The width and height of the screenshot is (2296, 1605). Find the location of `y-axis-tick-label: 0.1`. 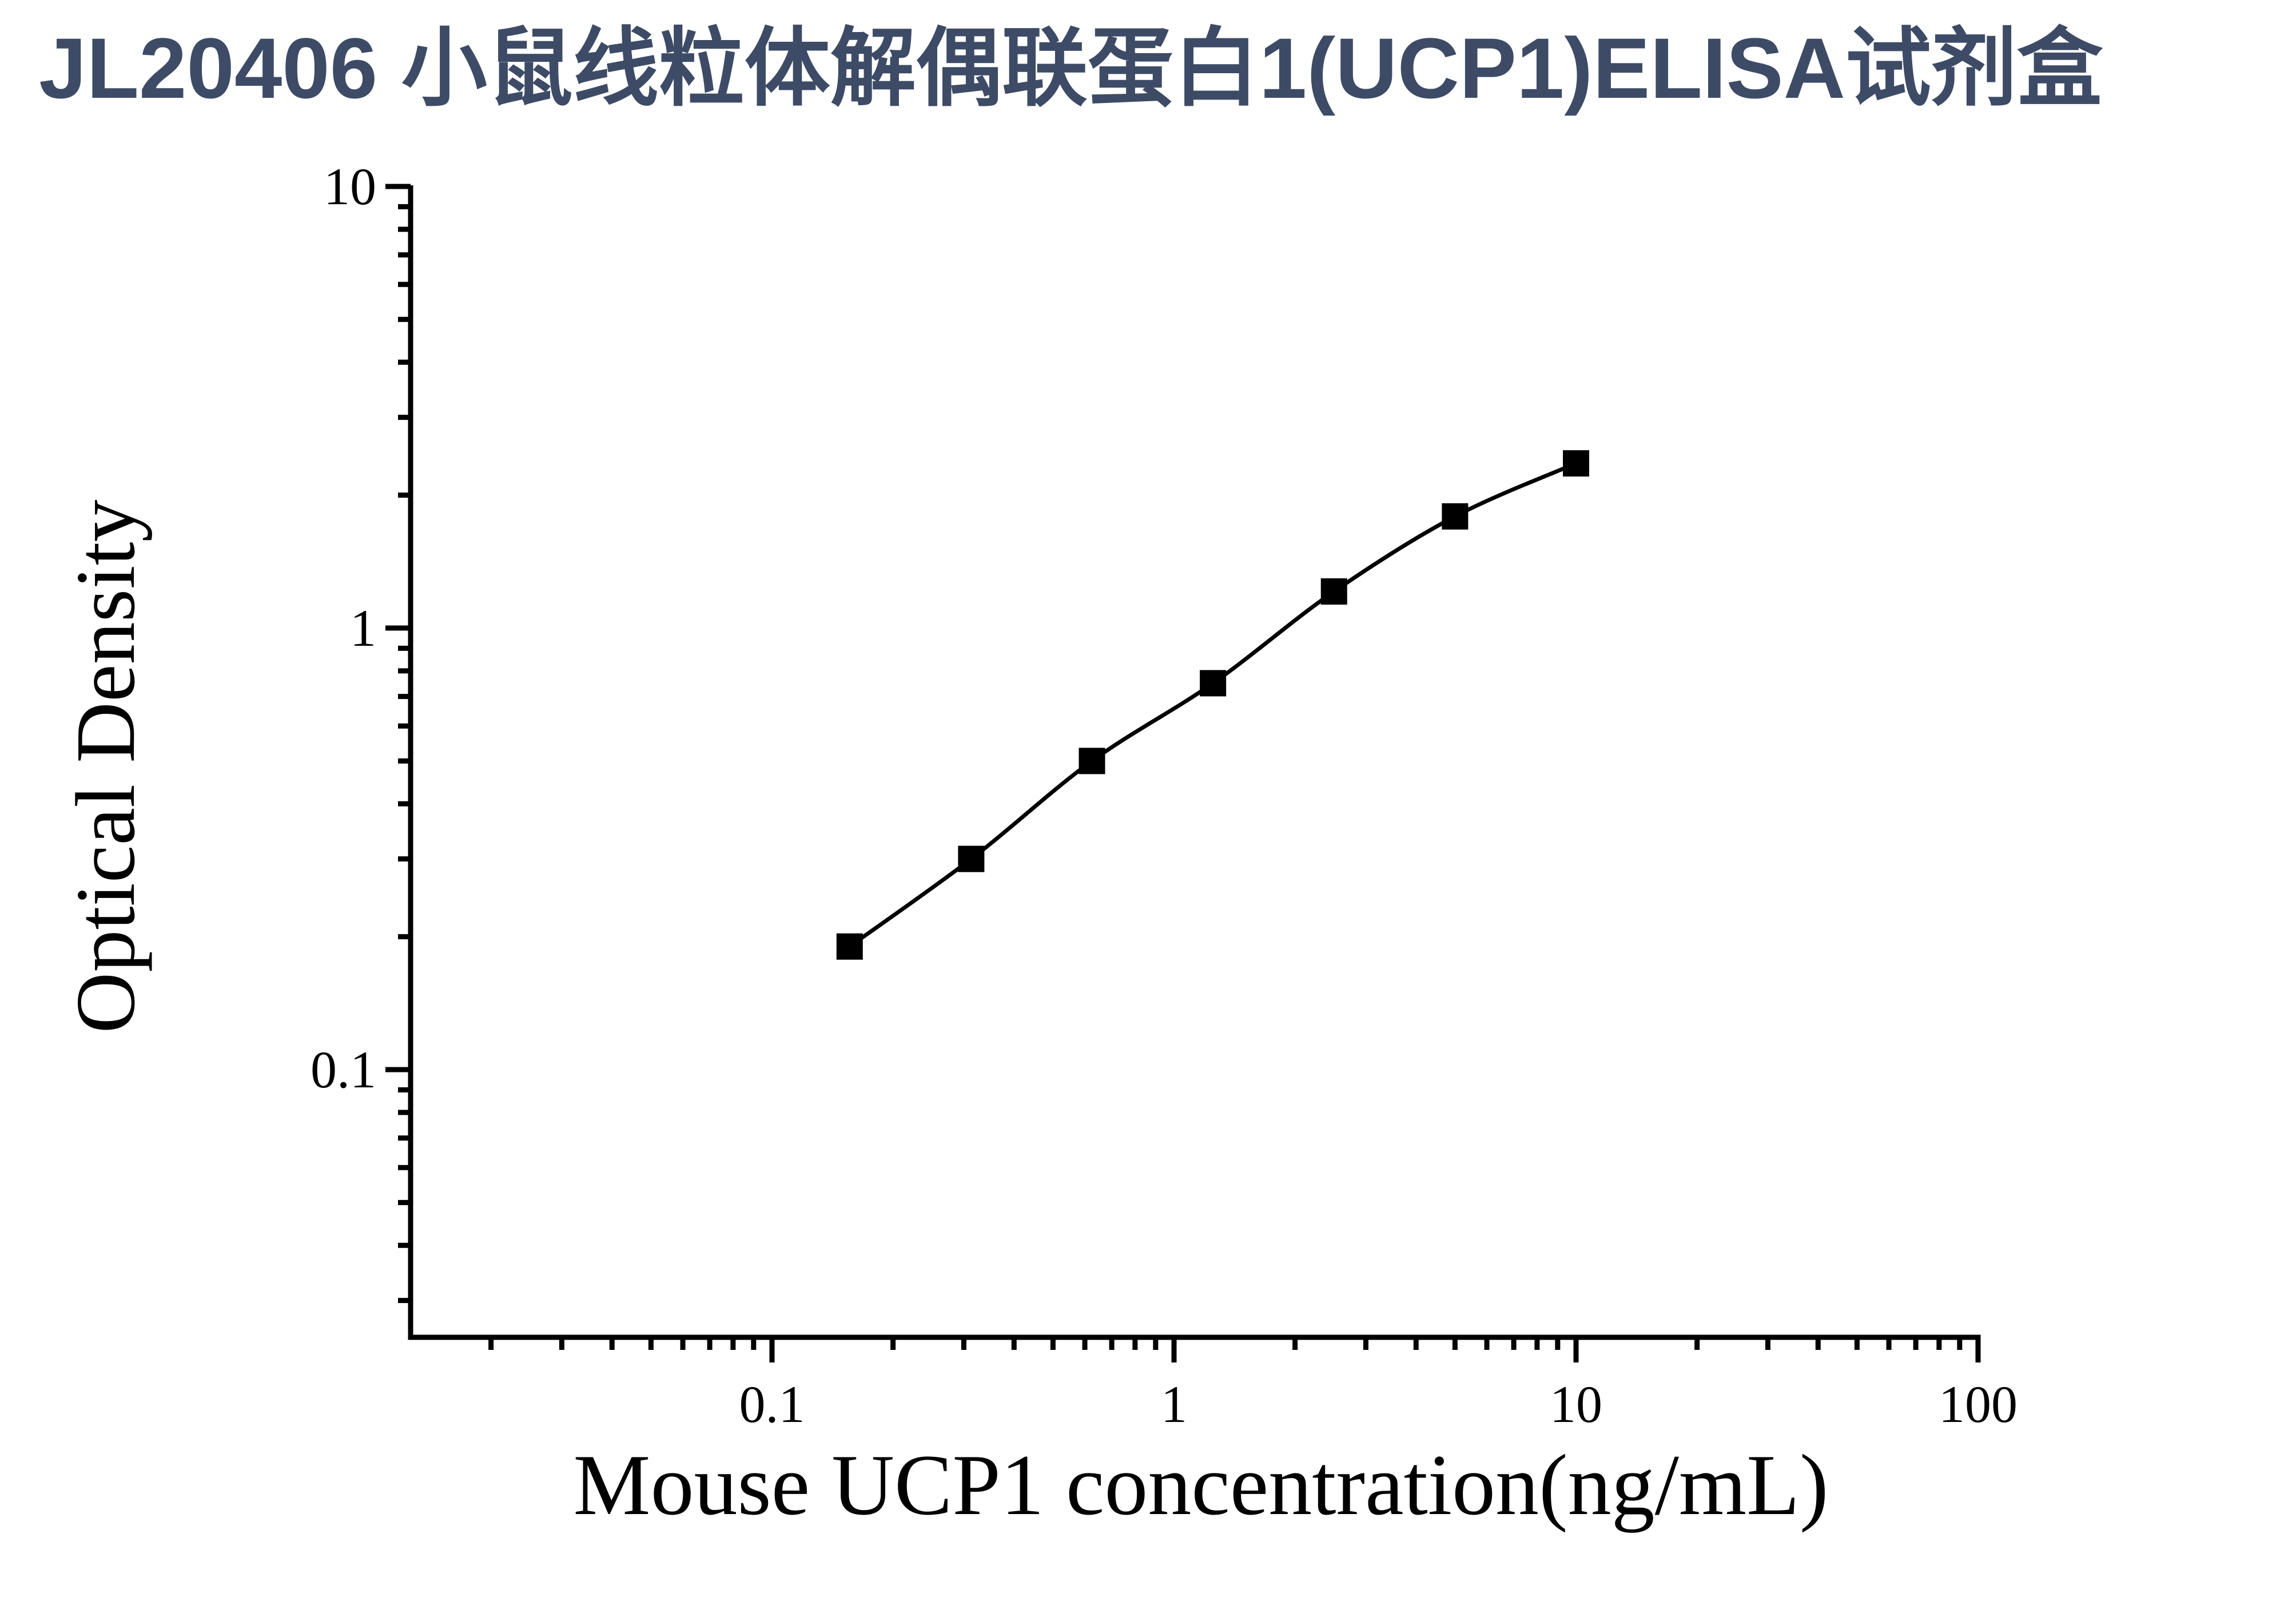

y-axis-tick-label: 0.1 is located at coordinates (344, 1069).